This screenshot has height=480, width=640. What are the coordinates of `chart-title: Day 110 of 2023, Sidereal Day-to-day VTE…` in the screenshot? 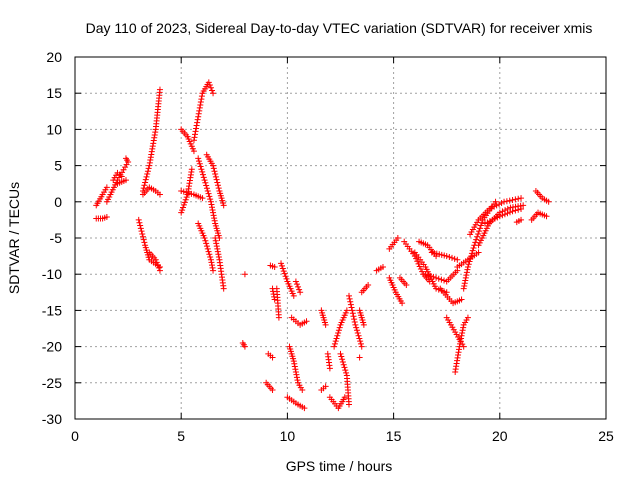 It's located at (339, 28).